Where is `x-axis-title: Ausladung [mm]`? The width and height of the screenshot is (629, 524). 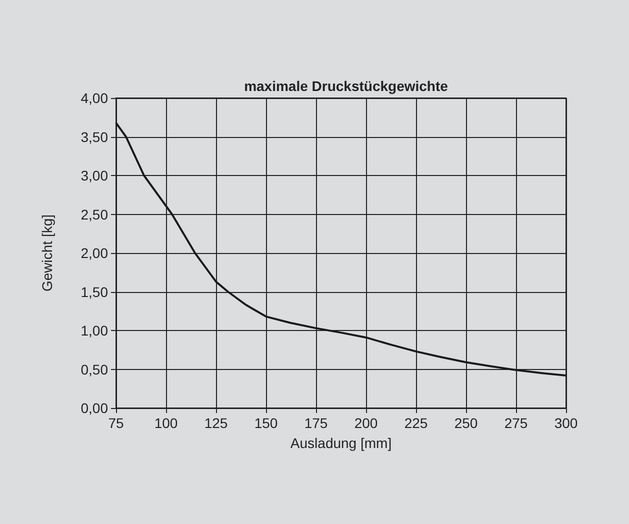
x-axis-title: Ausladung [mm] is located at coordinates (341, 443).